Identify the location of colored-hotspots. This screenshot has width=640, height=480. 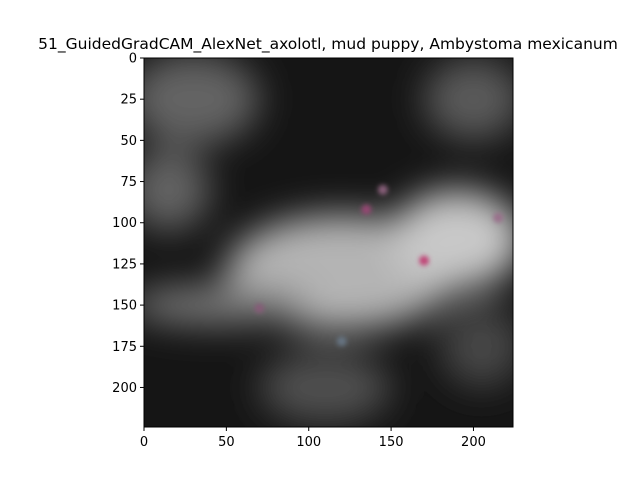
(379, 265).